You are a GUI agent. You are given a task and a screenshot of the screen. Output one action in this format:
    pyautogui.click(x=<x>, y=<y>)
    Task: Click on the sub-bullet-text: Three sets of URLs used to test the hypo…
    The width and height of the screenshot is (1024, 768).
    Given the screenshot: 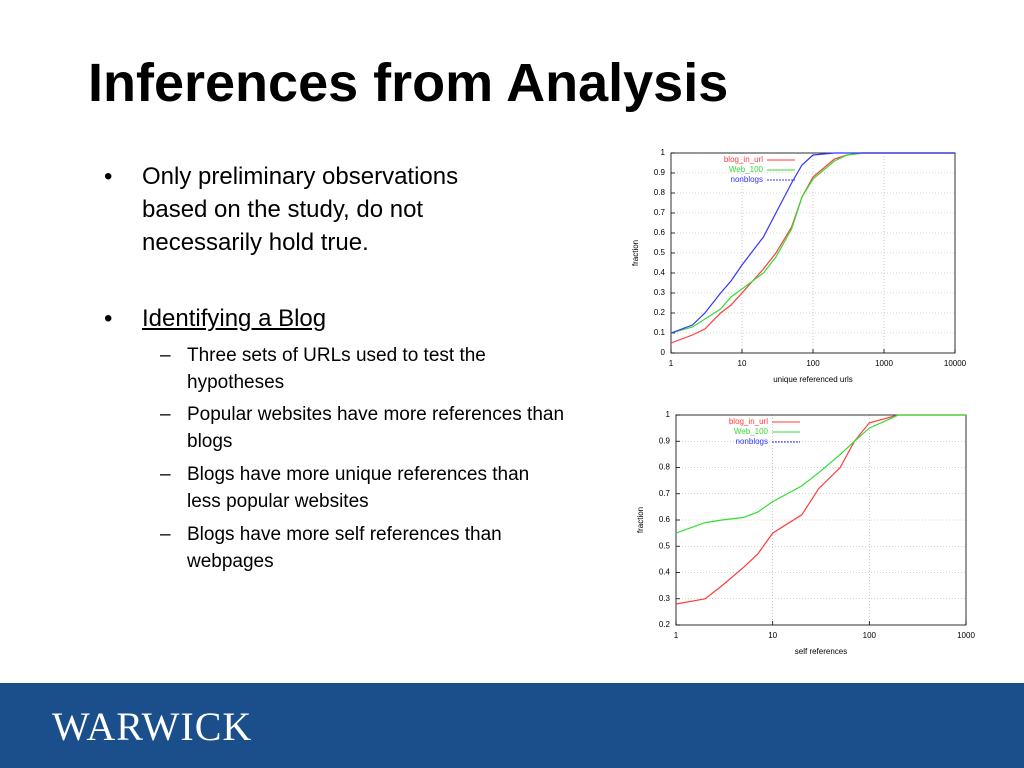 What is the action you would take?
    pyautogui.click(x=336, y=369)
    